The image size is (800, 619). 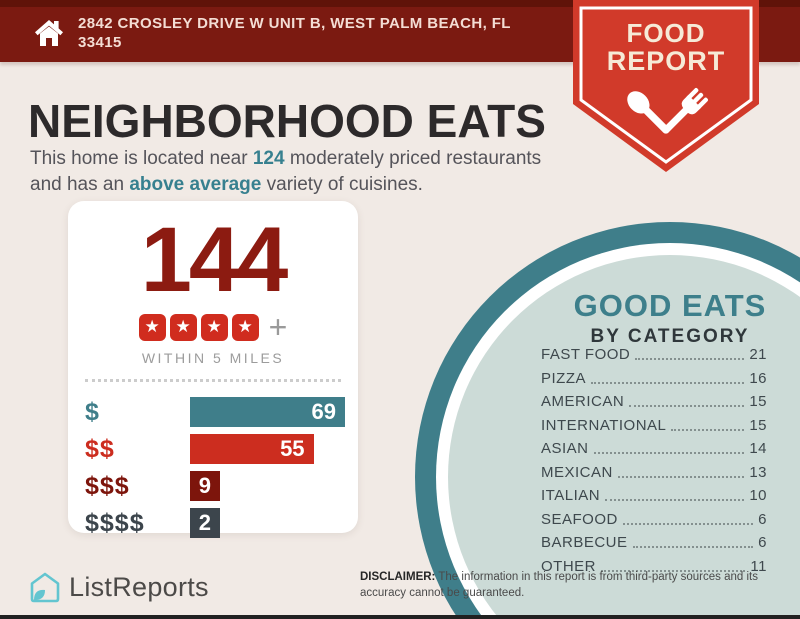 I want to click on bar-row-price2: $$ 55, so click(x=221, y=449).